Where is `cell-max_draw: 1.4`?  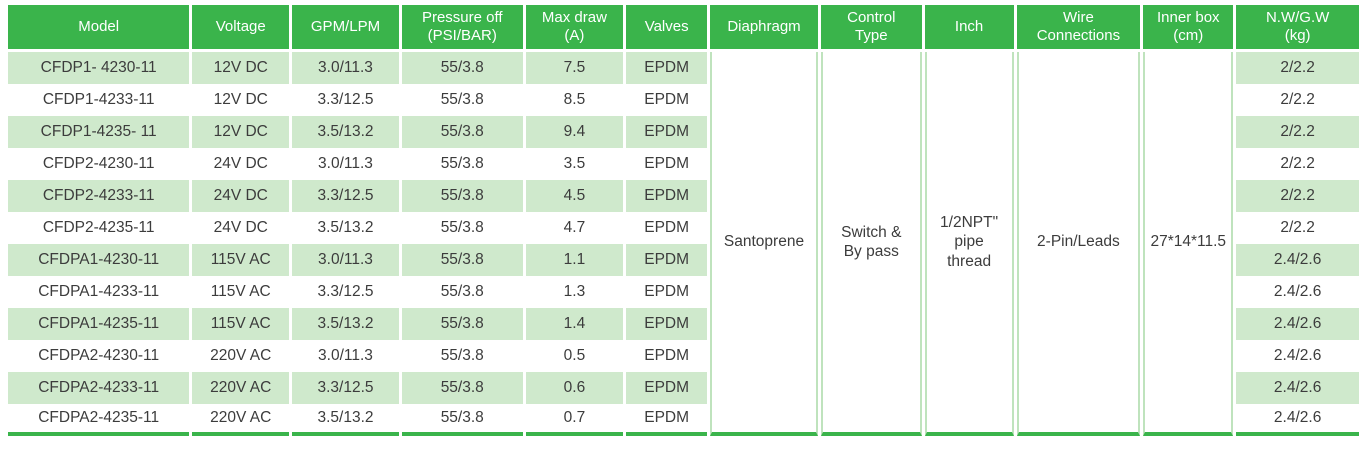 cell-max_draw: 1.4 is located at coordinates (574, 324).